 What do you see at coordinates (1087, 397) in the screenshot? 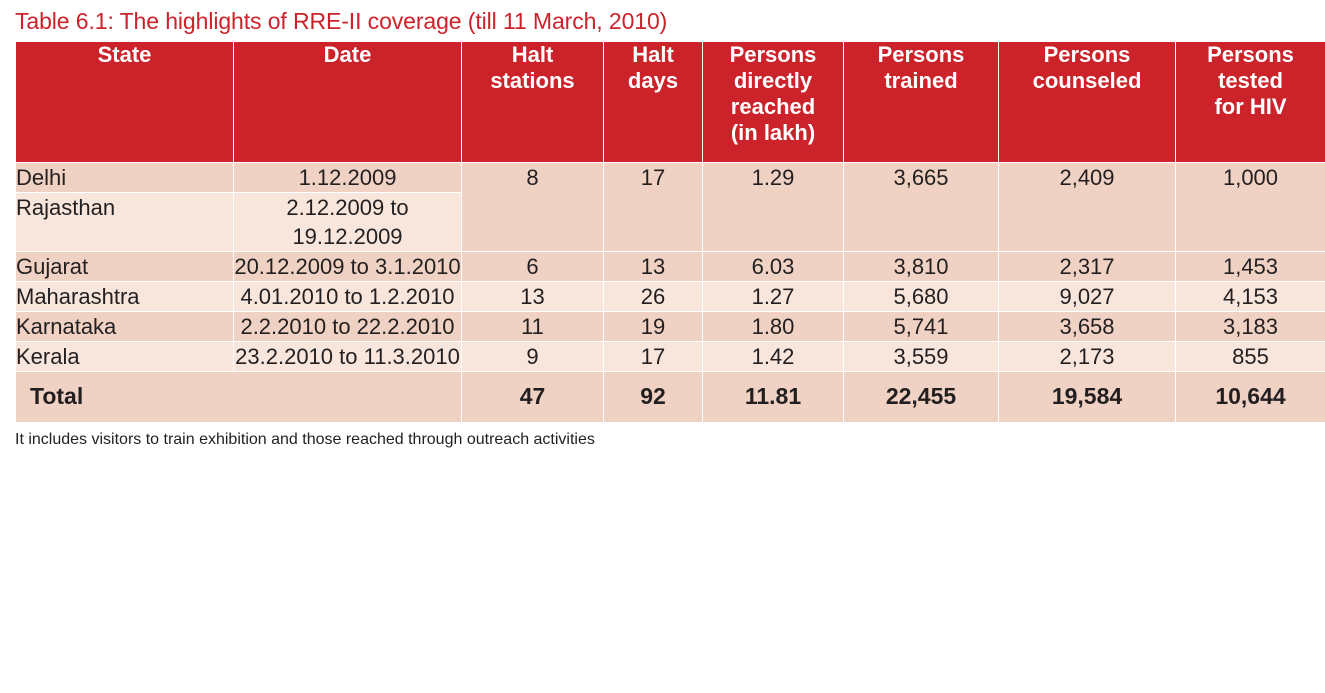
I see `cell-total-persons-counseled: 19,584` at bounding box center [1087, 397].